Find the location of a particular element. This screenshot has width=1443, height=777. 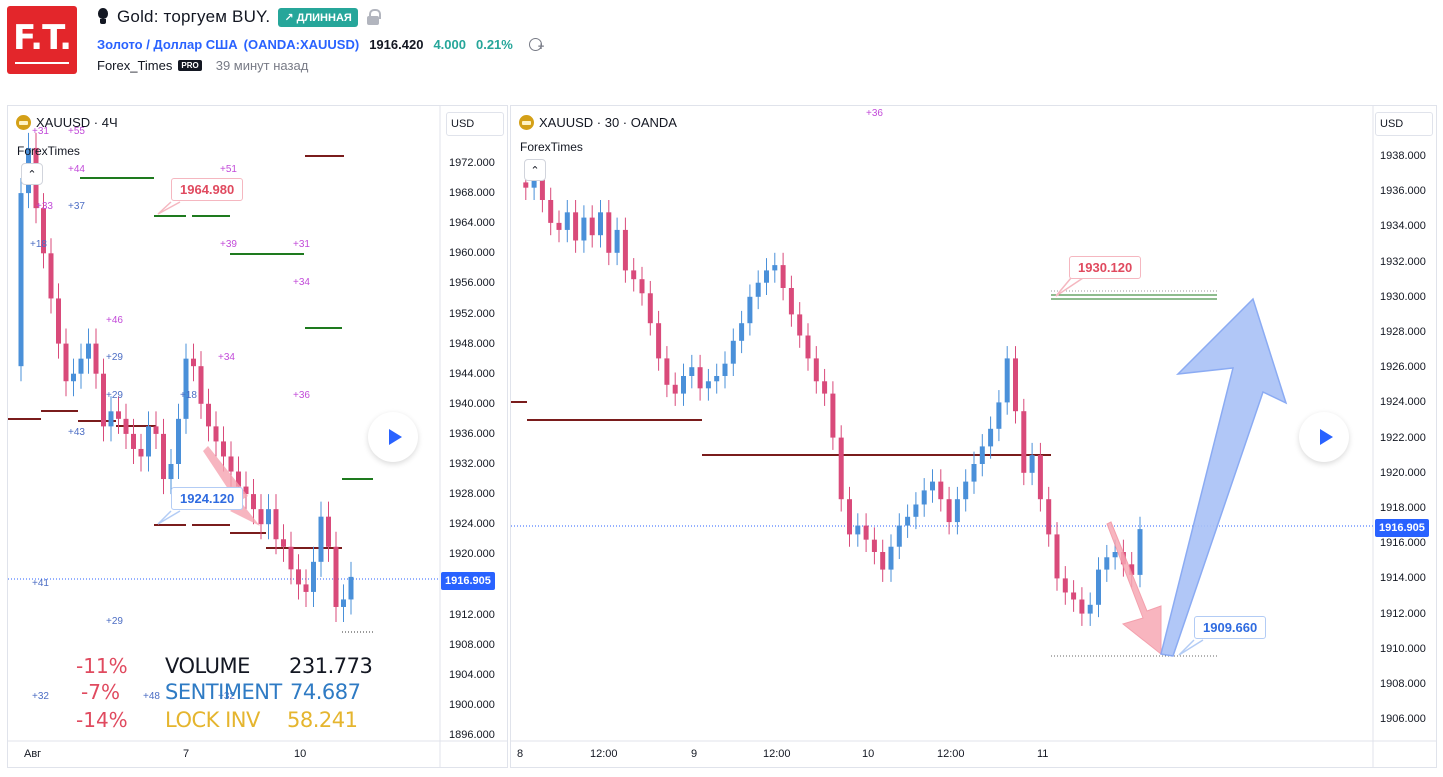

price-tick-label: 1914.000 is located at coordinates (1403, 578).